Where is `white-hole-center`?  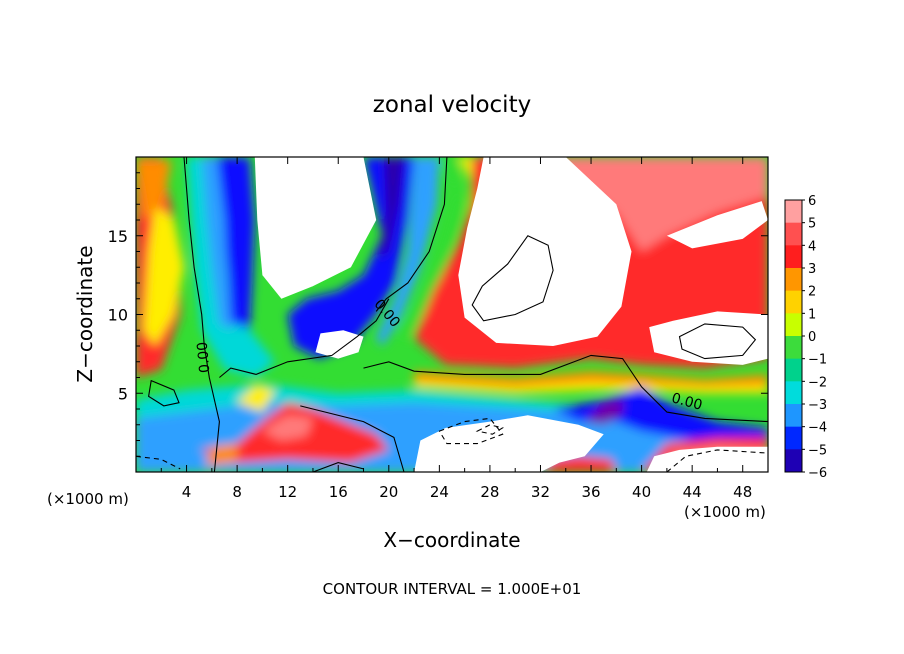
white-hole-center is located at coordinates (545, 251).